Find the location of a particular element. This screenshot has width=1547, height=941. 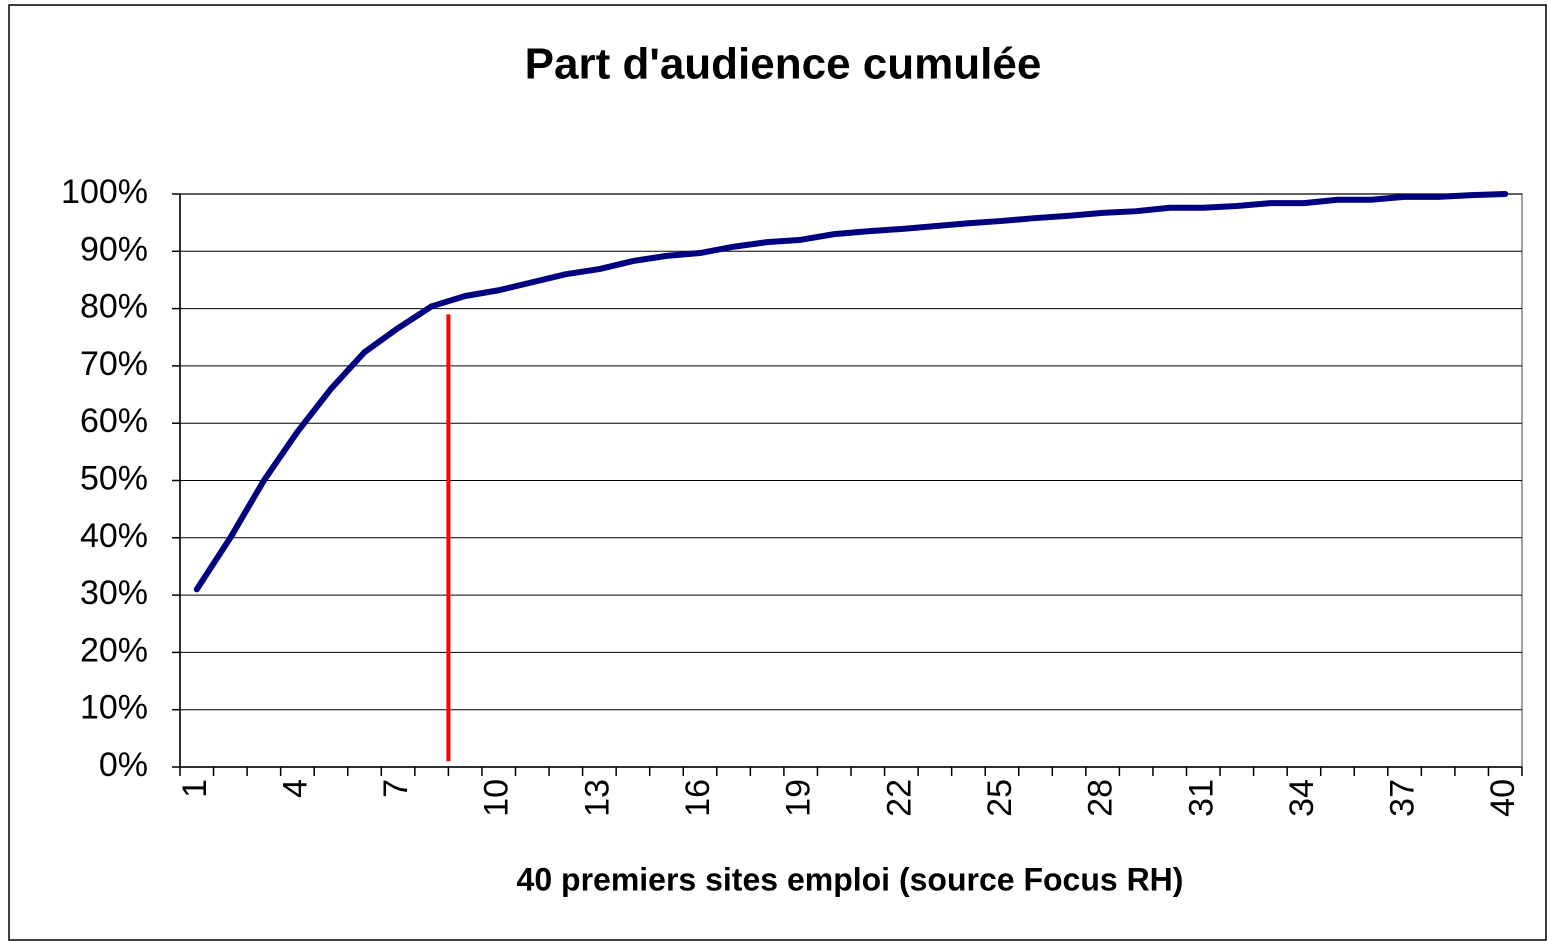

y-tick-label: 100% is located at coordinates (104, 192).